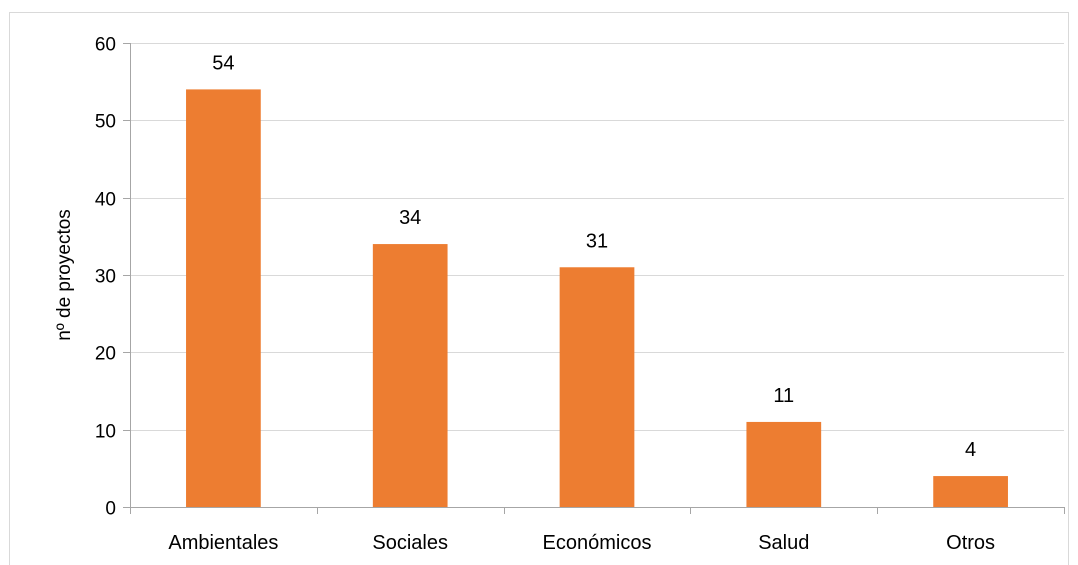 The width and height of the screenshot is (1078, 565). Describe the element at coordinates (105, 122) in the screenshot. I see `y-tick-label: 50` at that location.